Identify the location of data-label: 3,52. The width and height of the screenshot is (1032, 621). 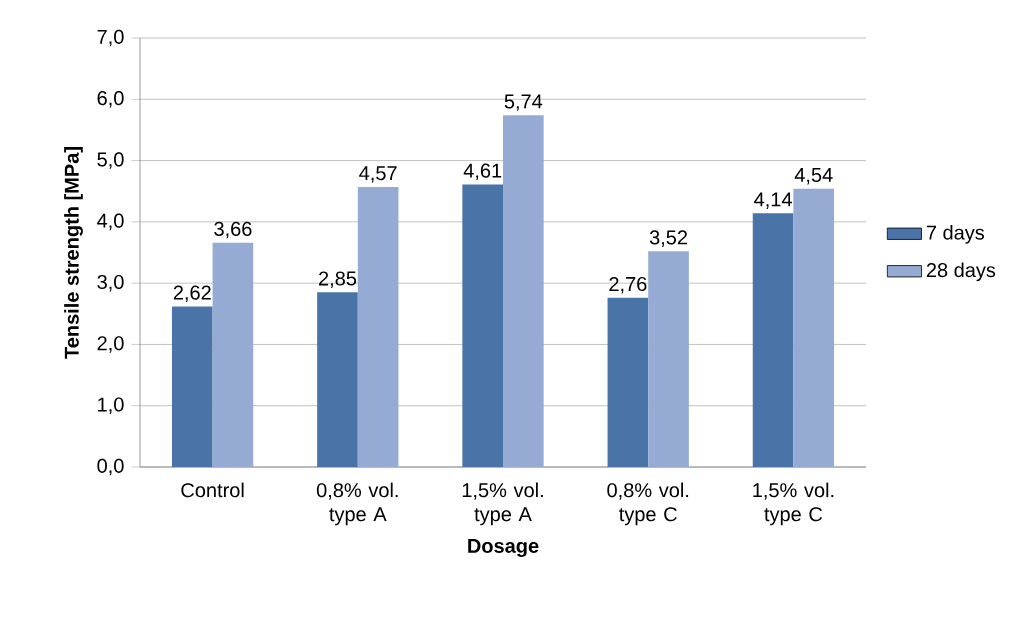
(668, 238).